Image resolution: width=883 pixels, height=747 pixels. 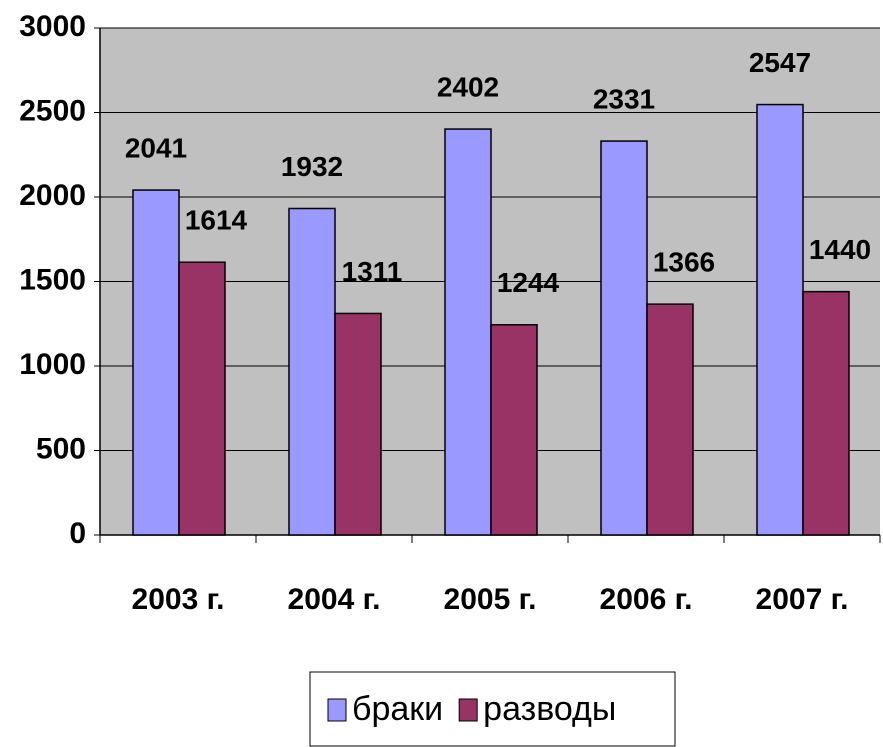 What do you see at coordinates (334, 599) in the screenshot?
I see `x-tick-label: 2004 г.` at bounding box center [334, 599].